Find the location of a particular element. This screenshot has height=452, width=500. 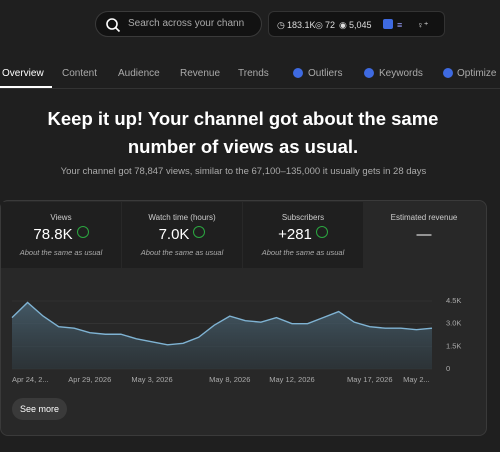

icon: ◉ is located at coordinates (343, 25).